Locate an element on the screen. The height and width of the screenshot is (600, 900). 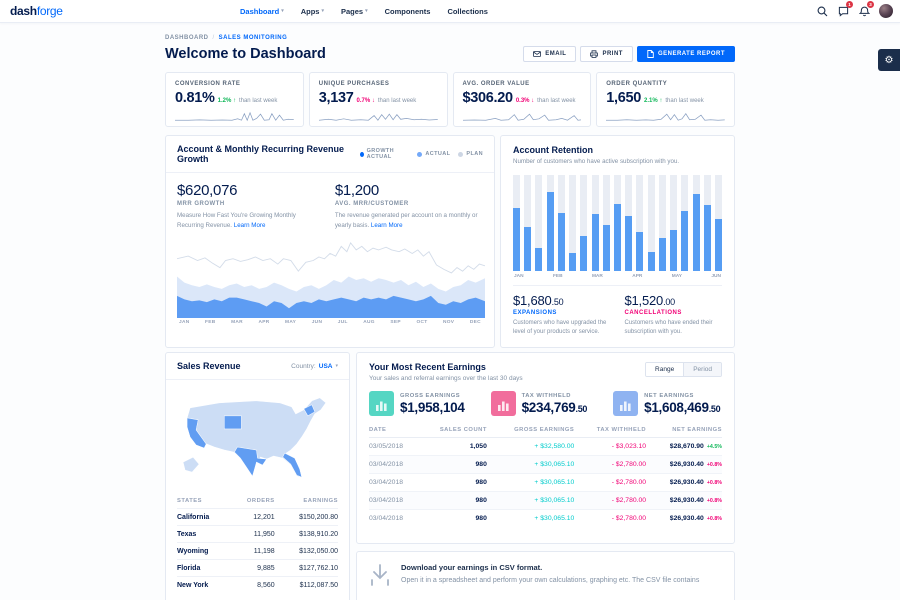
sales-revenue-title: Sales Revenue is located at coordinates (209, 366).